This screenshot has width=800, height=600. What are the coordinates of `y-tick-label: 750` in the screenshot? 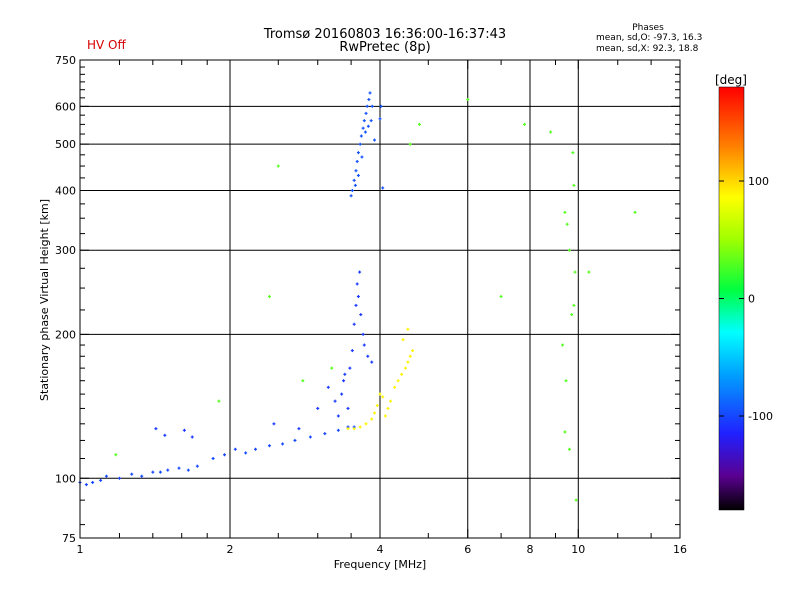 It's located at (65, 60).